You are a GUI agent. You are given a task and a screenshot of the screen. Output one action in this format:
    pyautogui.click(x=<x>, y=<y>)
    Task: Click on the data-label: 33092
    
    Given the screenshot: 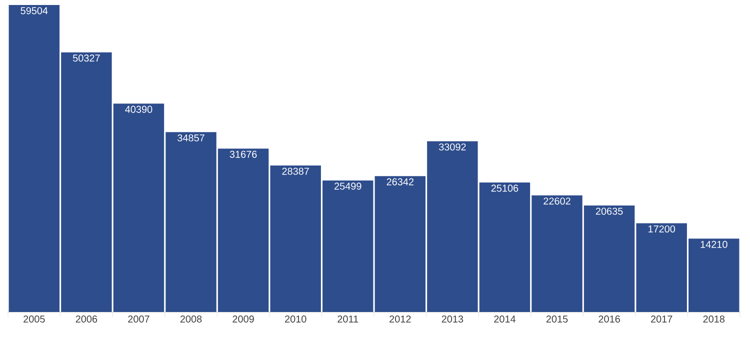 What is the action you would take?
    pyautogui.click(x=452, y=147)
    